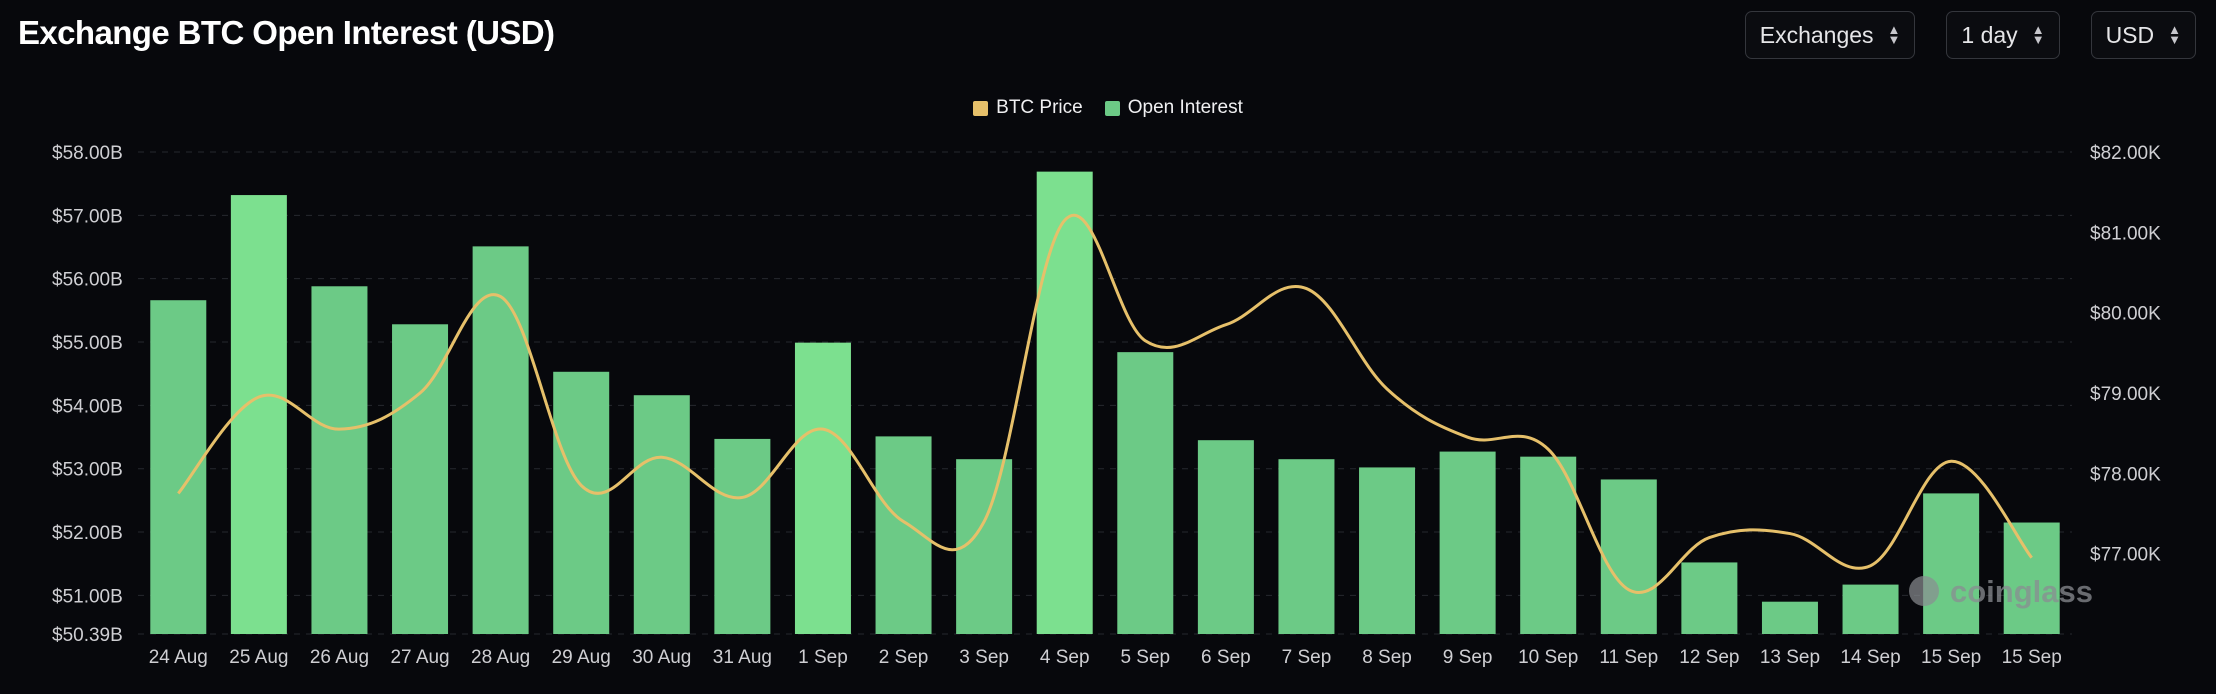  I want to click on x-tick-label: 28 Aug, so click(500, 657).